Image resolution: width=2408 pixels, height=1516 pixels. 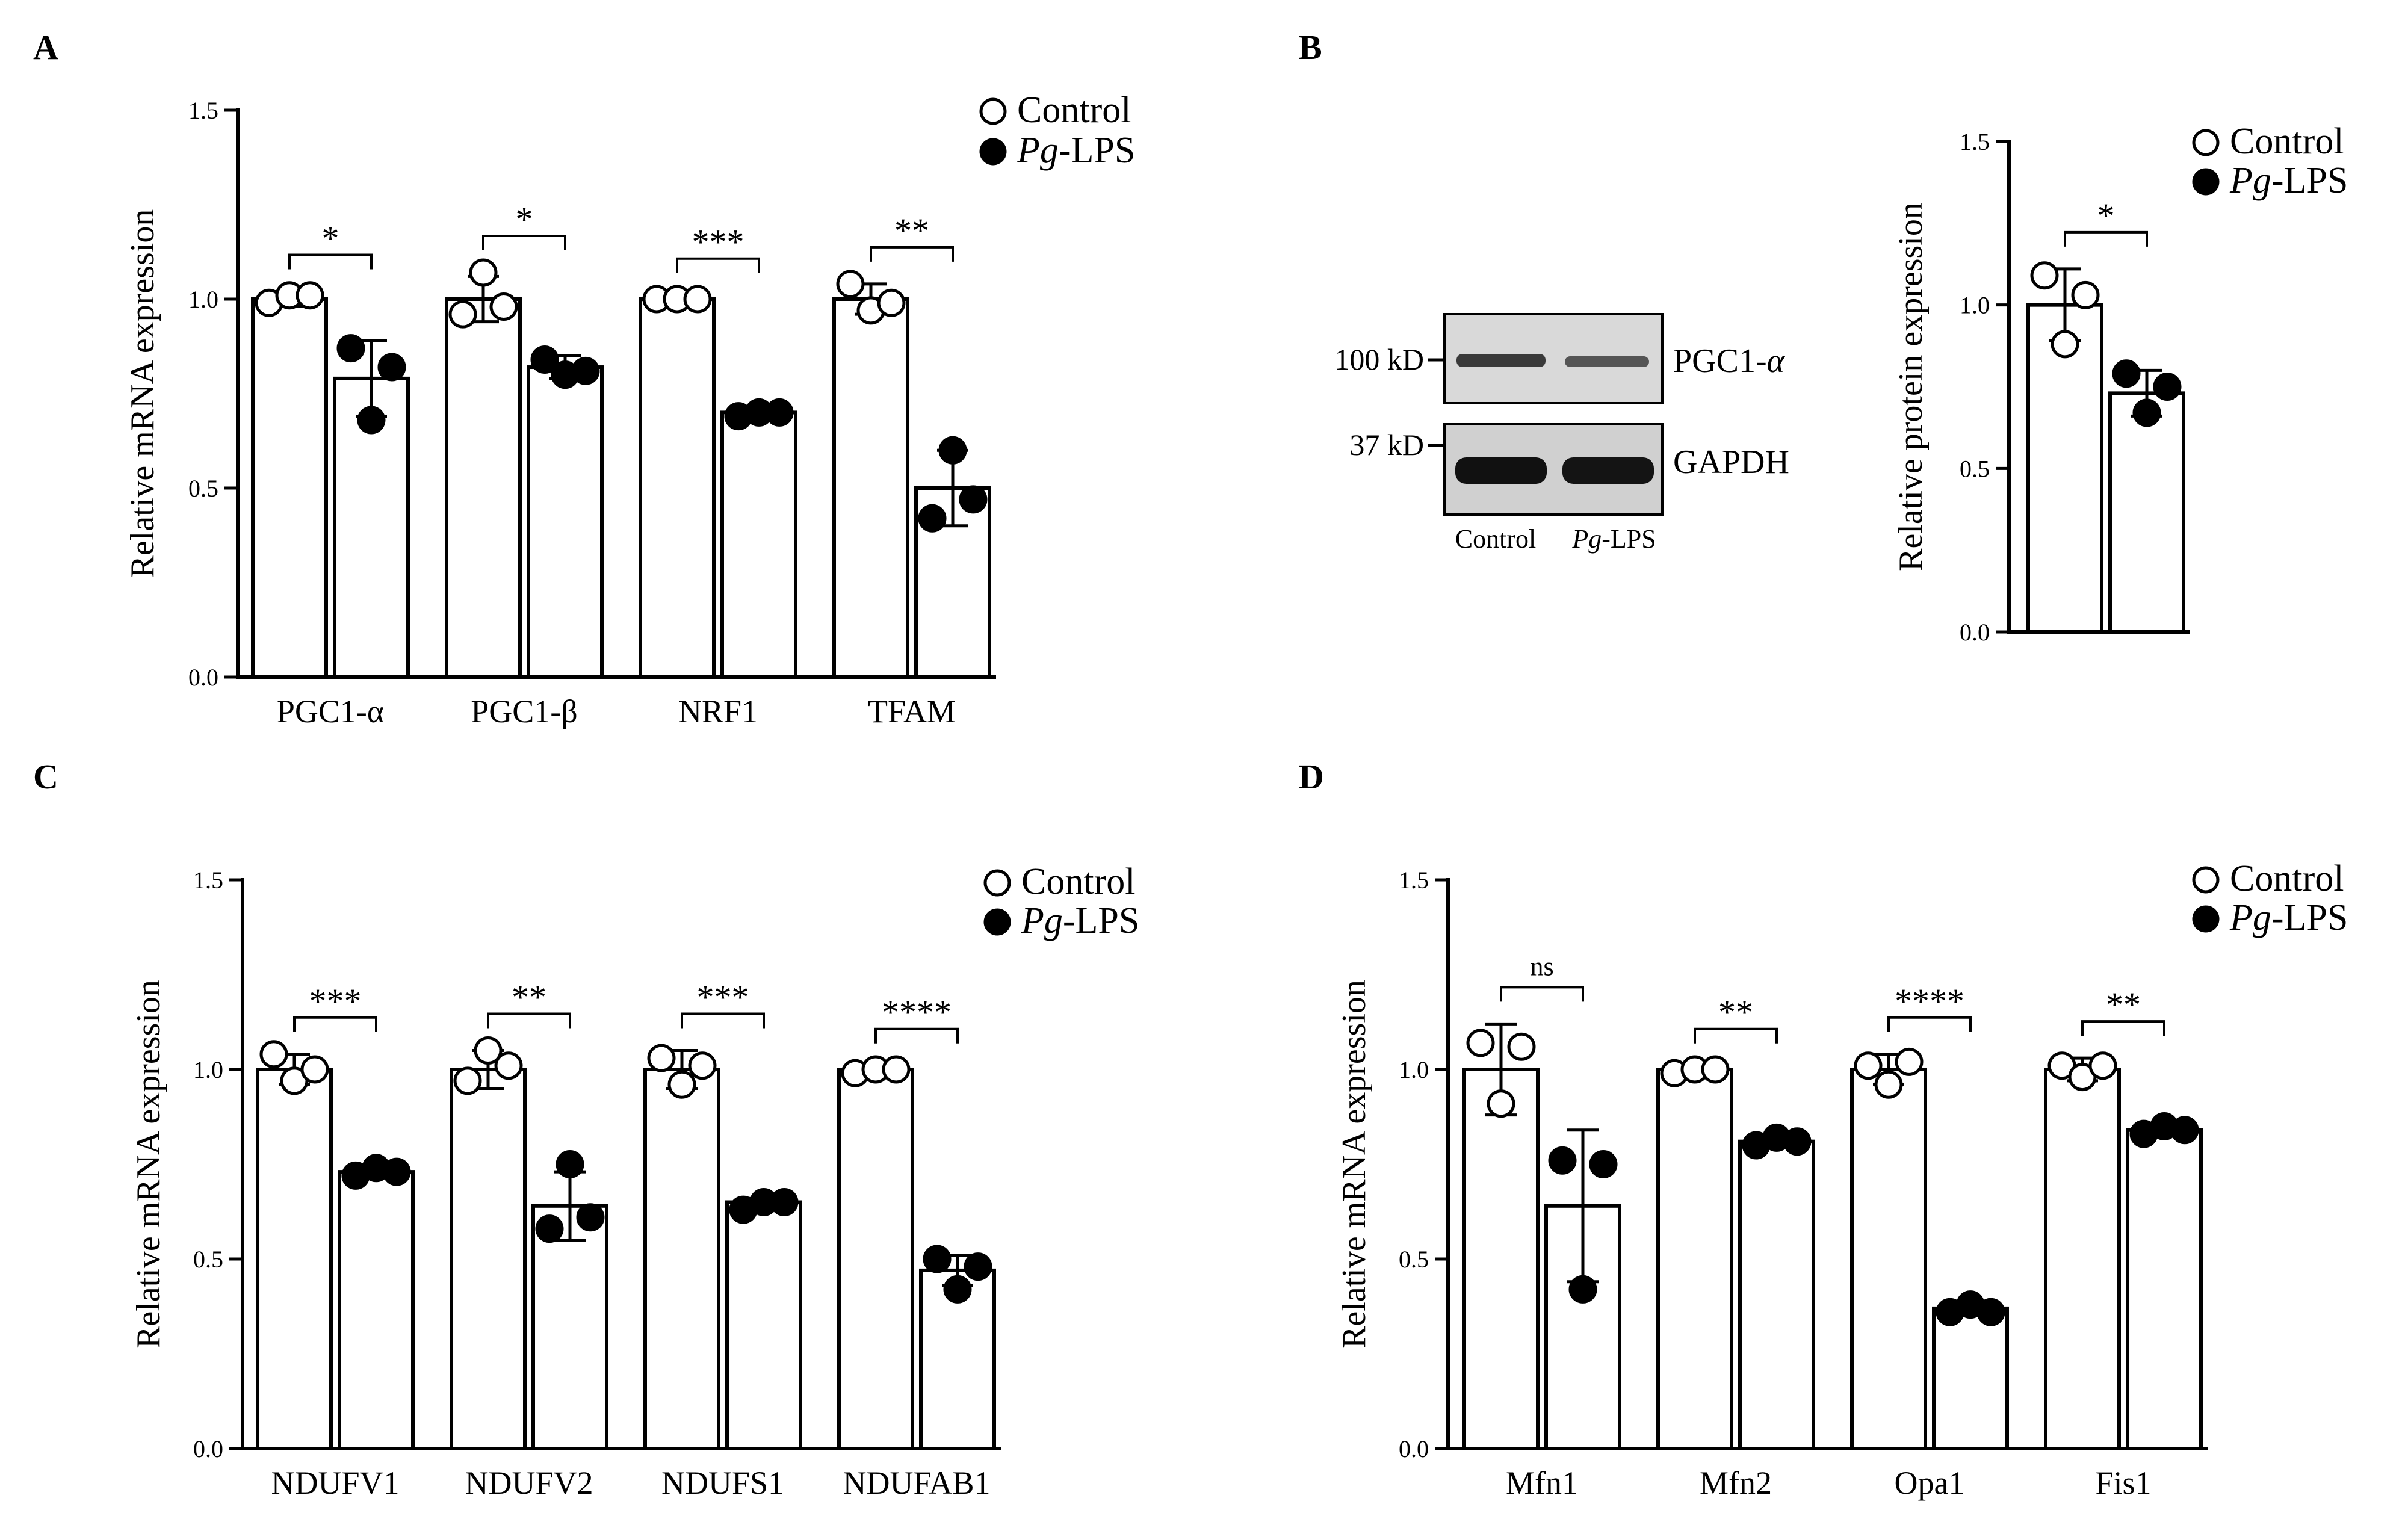 What do you see at coordinates (1720, 361) in the screenshot?
I see `band-label-pgc1a-text: PGC1-` at bounding box center [1720, 361].